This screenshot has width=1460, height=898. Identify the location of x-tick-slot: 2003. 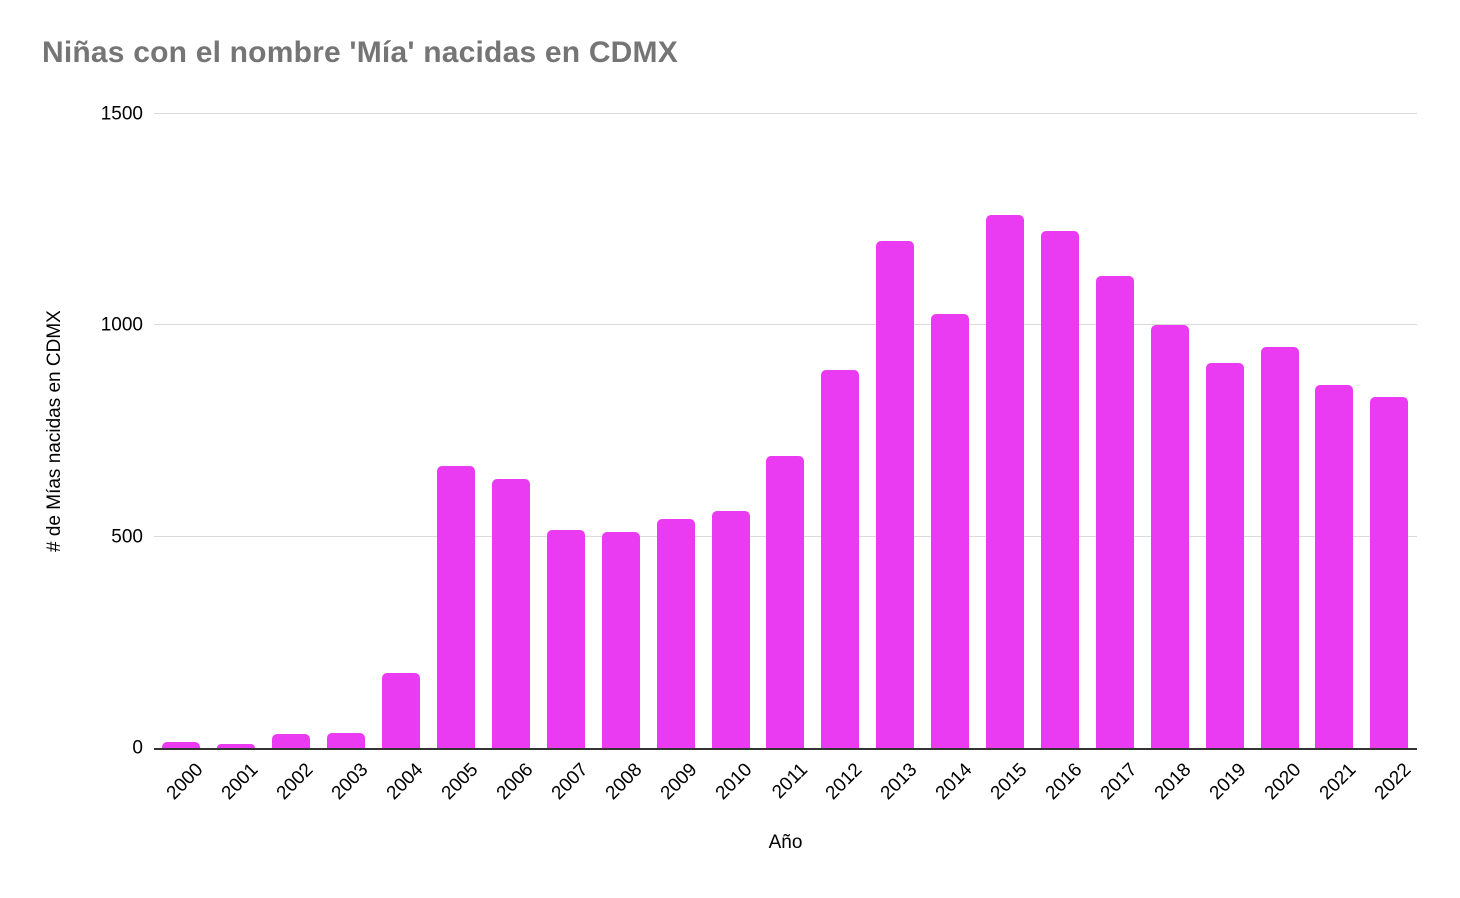
(346, 785).